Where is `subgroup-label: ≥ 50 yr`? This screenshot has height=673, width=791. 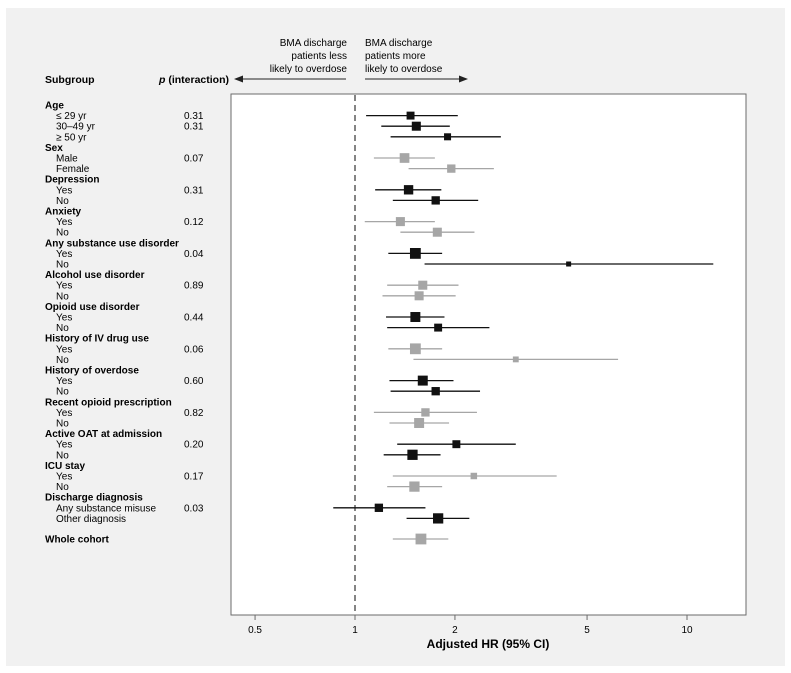 subgroup-label: ≥ 50 yr is located at coordinates (71, 137).